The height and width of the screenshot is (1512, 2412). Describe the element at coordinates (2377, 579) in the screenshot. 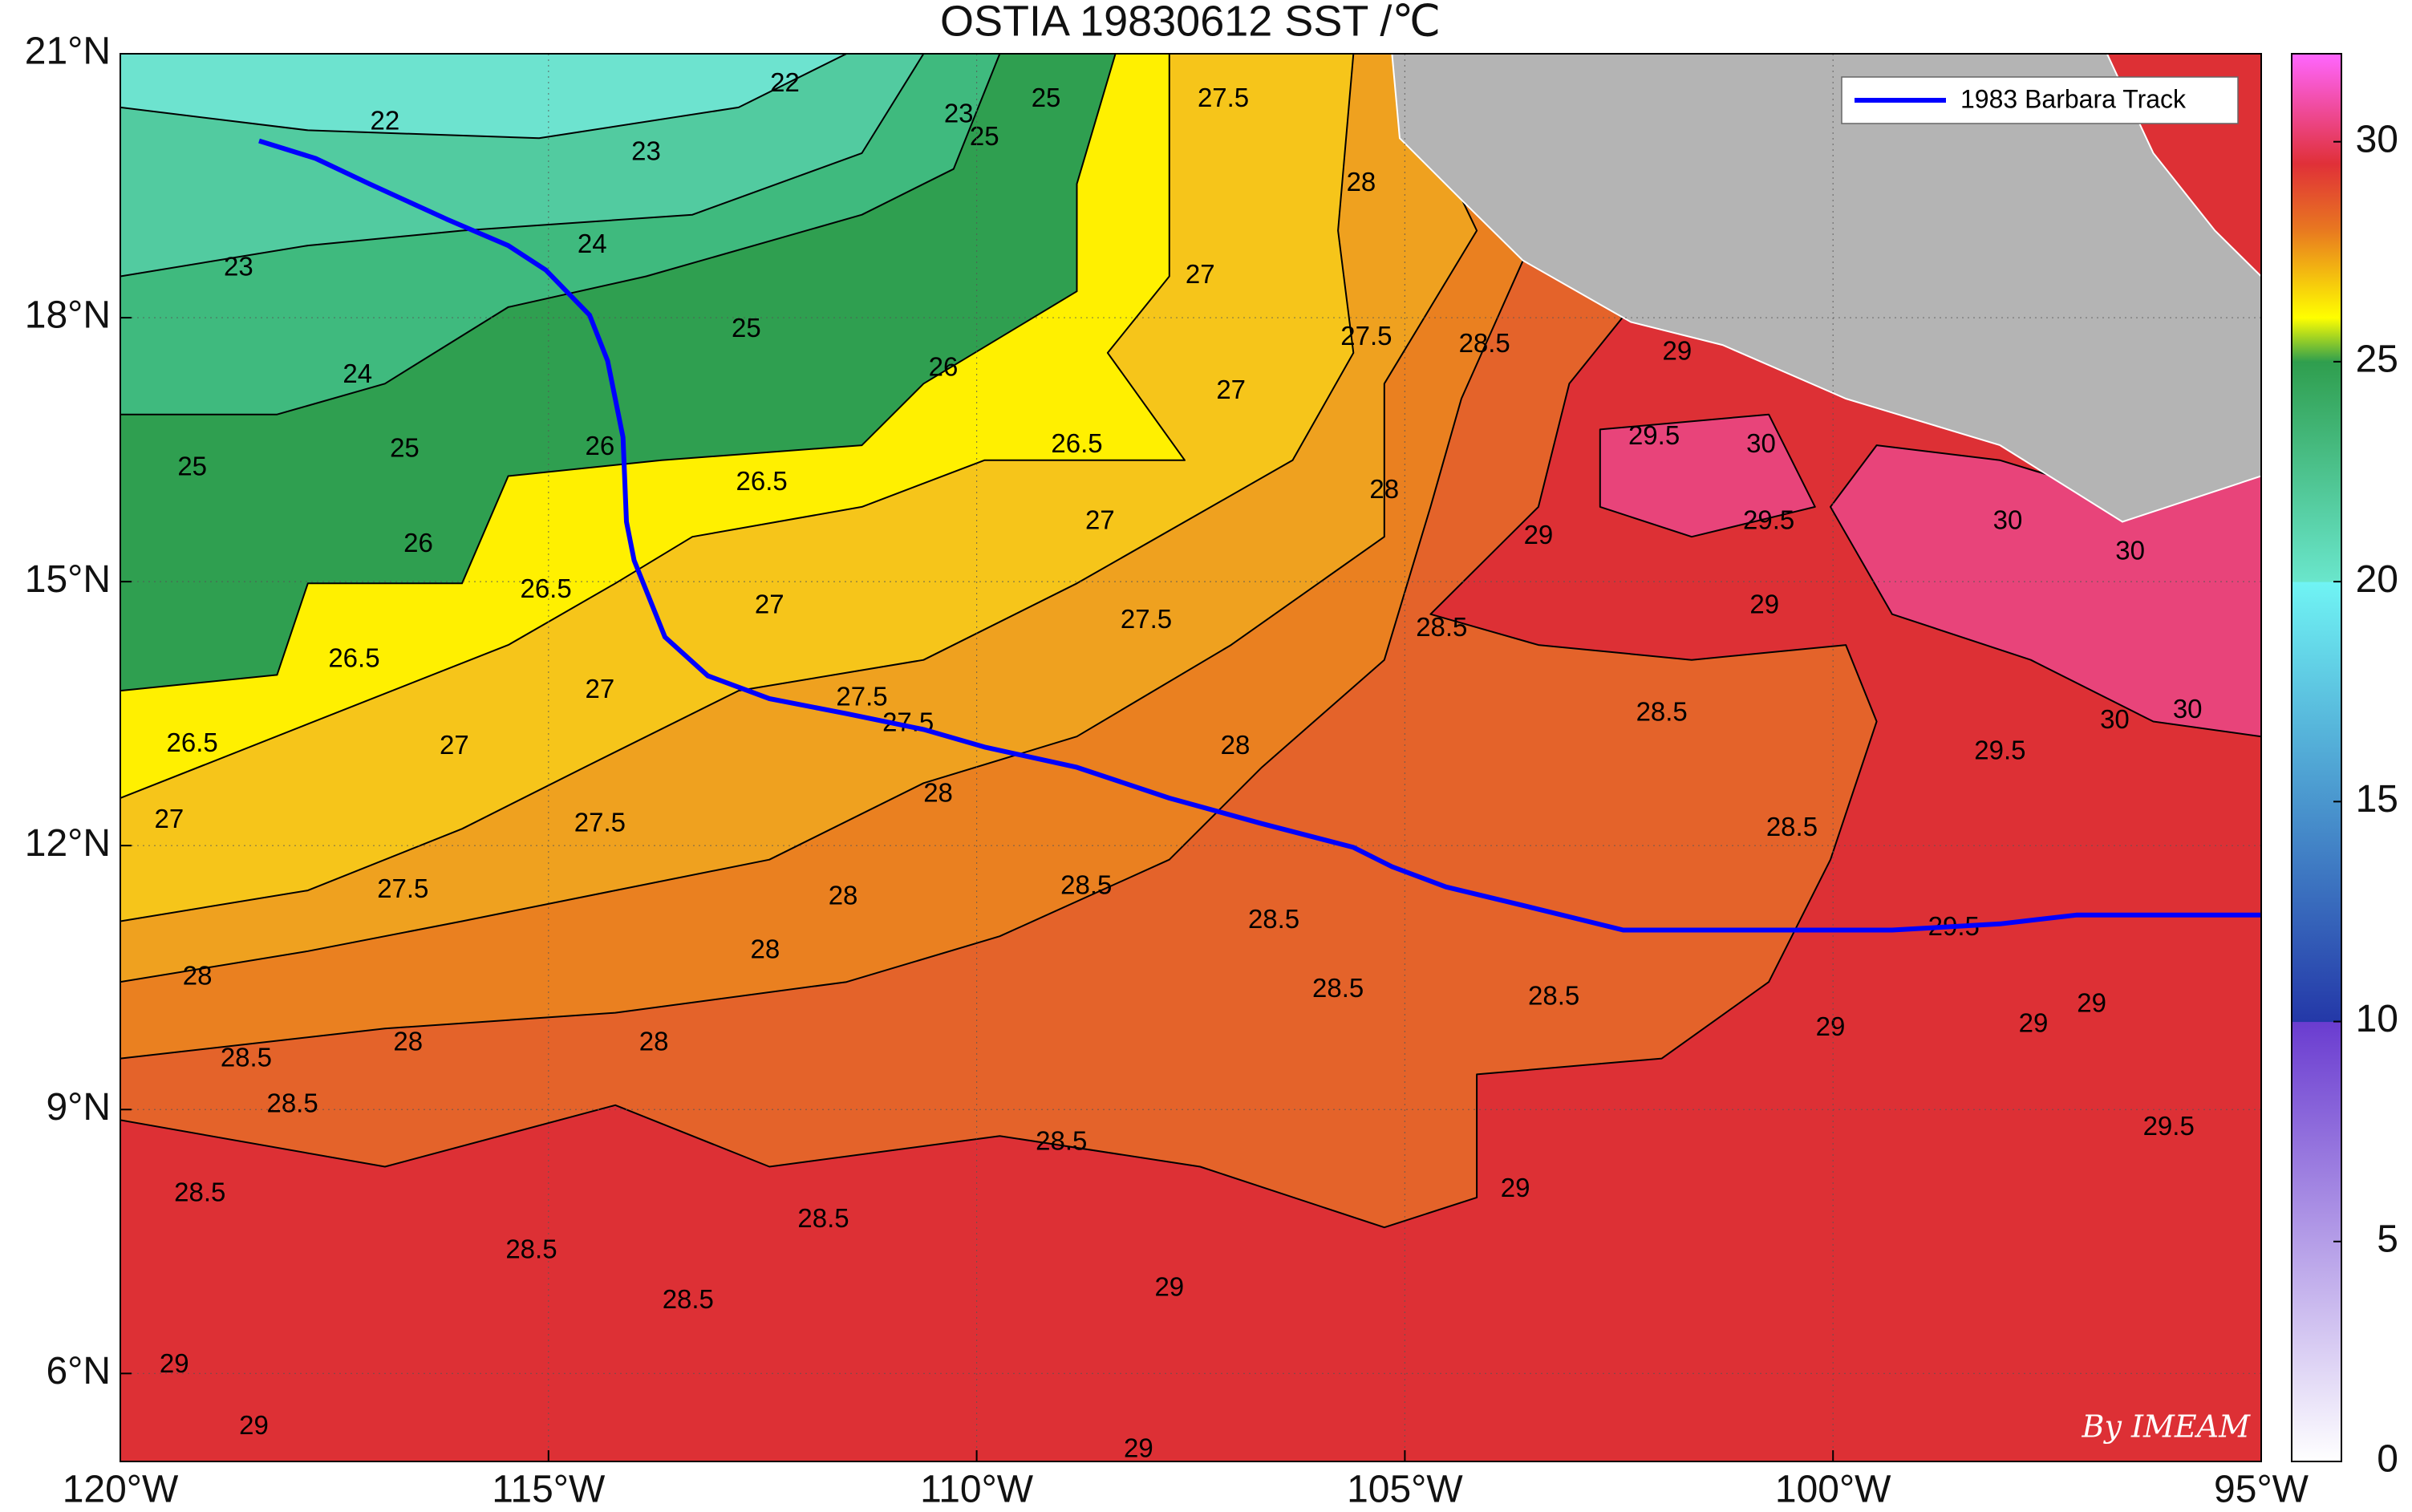

I see `colorbar-tick-label: 20` at that location.